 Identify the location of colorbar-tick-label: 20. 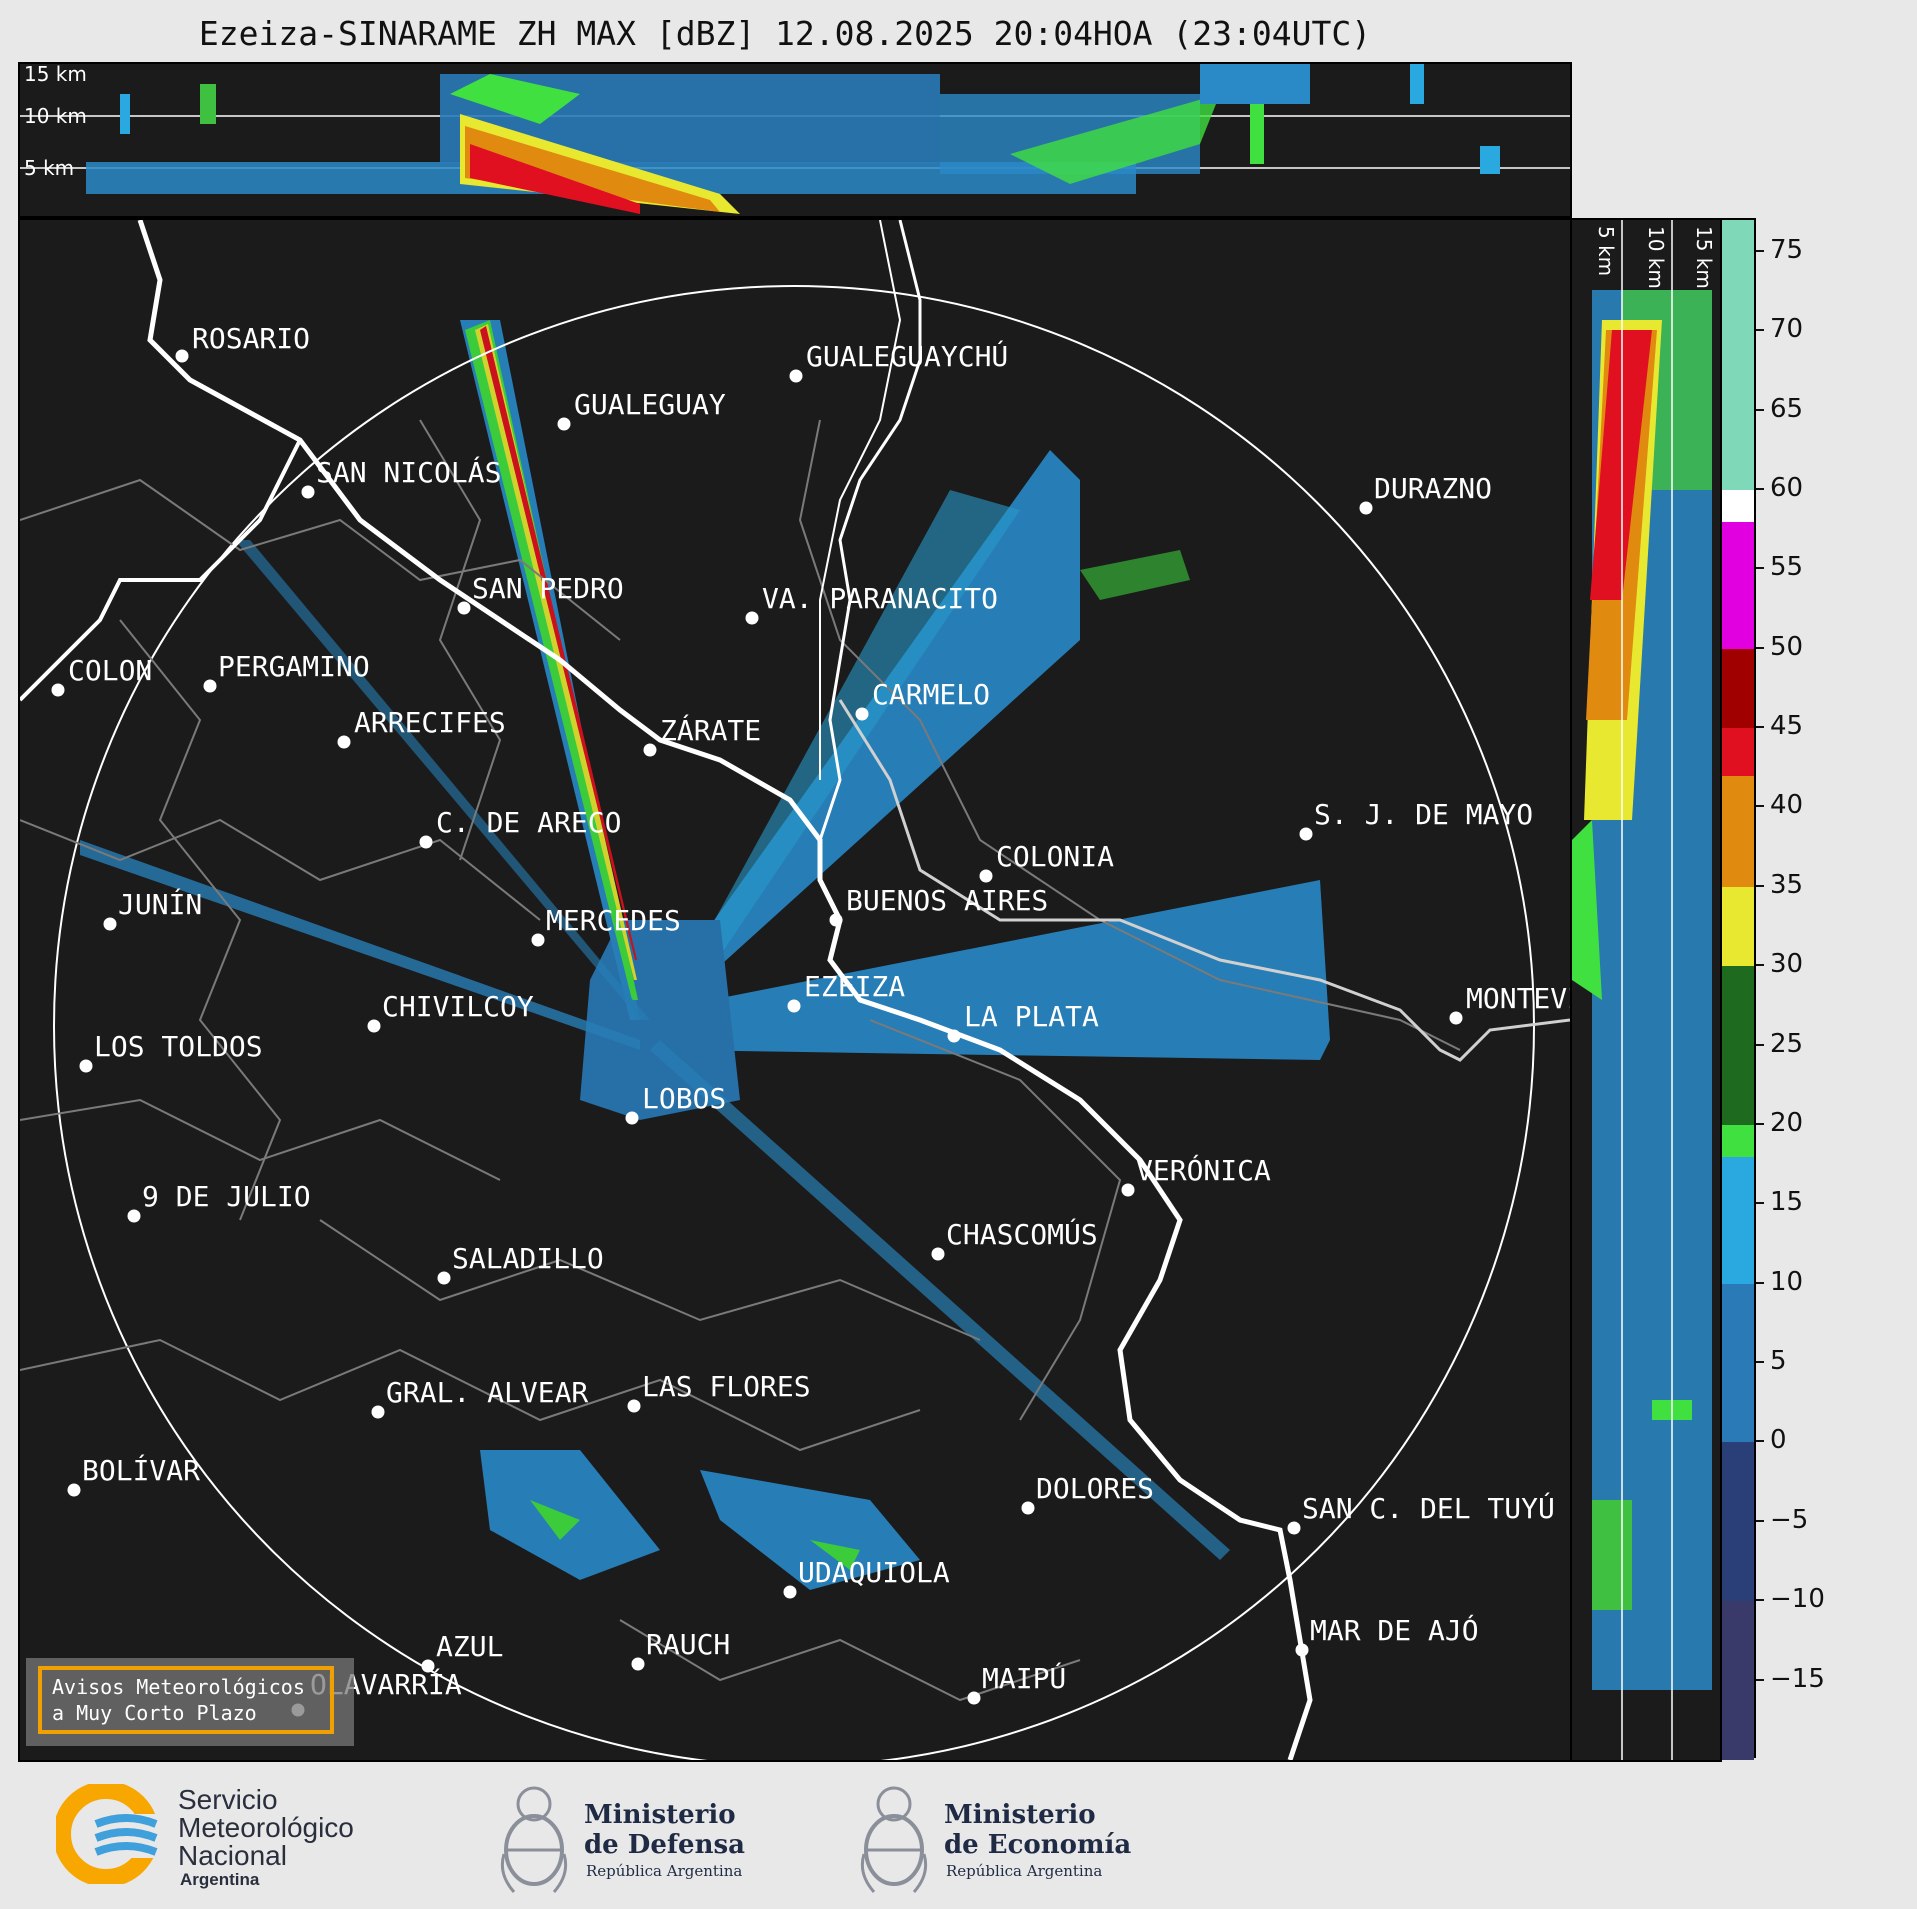
(1787, 1122).